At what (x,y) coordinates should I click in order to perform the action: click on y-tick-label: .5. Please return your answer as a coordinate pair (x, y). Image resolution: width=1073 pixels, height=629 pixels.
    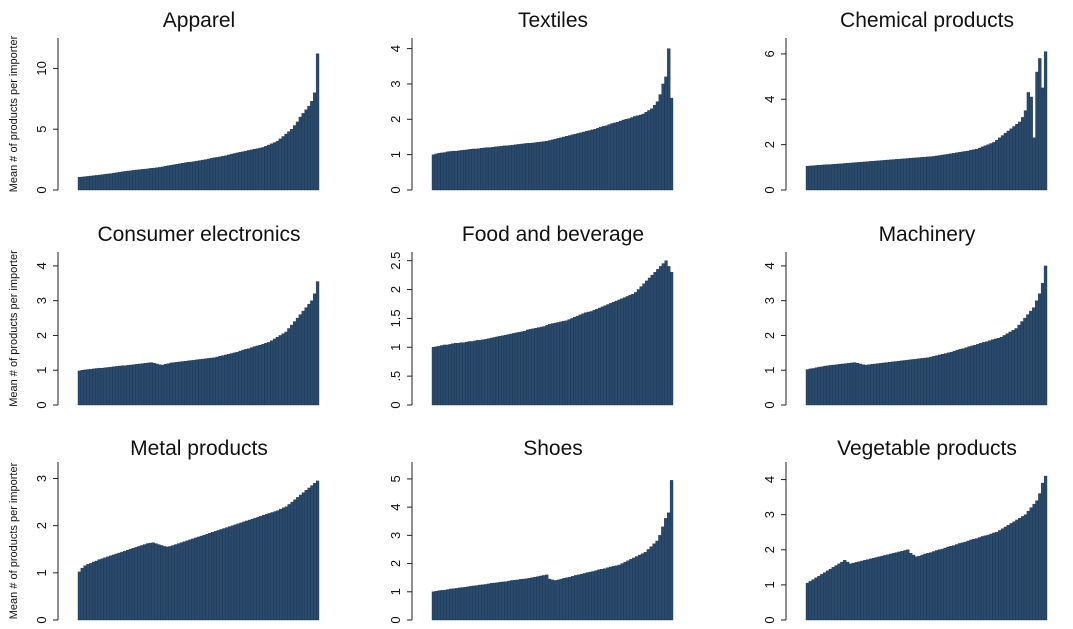
    Looking at the image, I should click on (395, 376).